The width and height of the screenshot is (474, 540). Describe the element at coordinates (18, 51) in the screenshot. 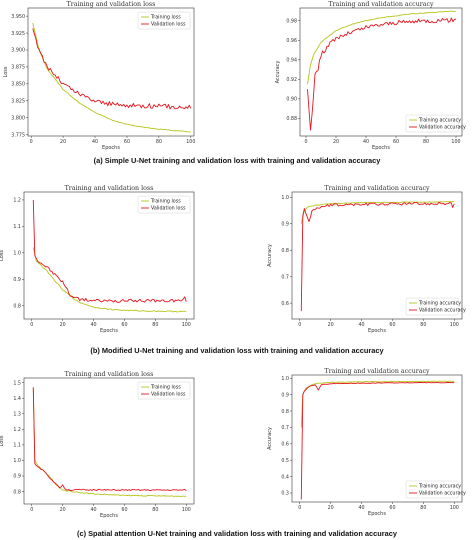

I see `y-tick-label: 3.900` at that location.